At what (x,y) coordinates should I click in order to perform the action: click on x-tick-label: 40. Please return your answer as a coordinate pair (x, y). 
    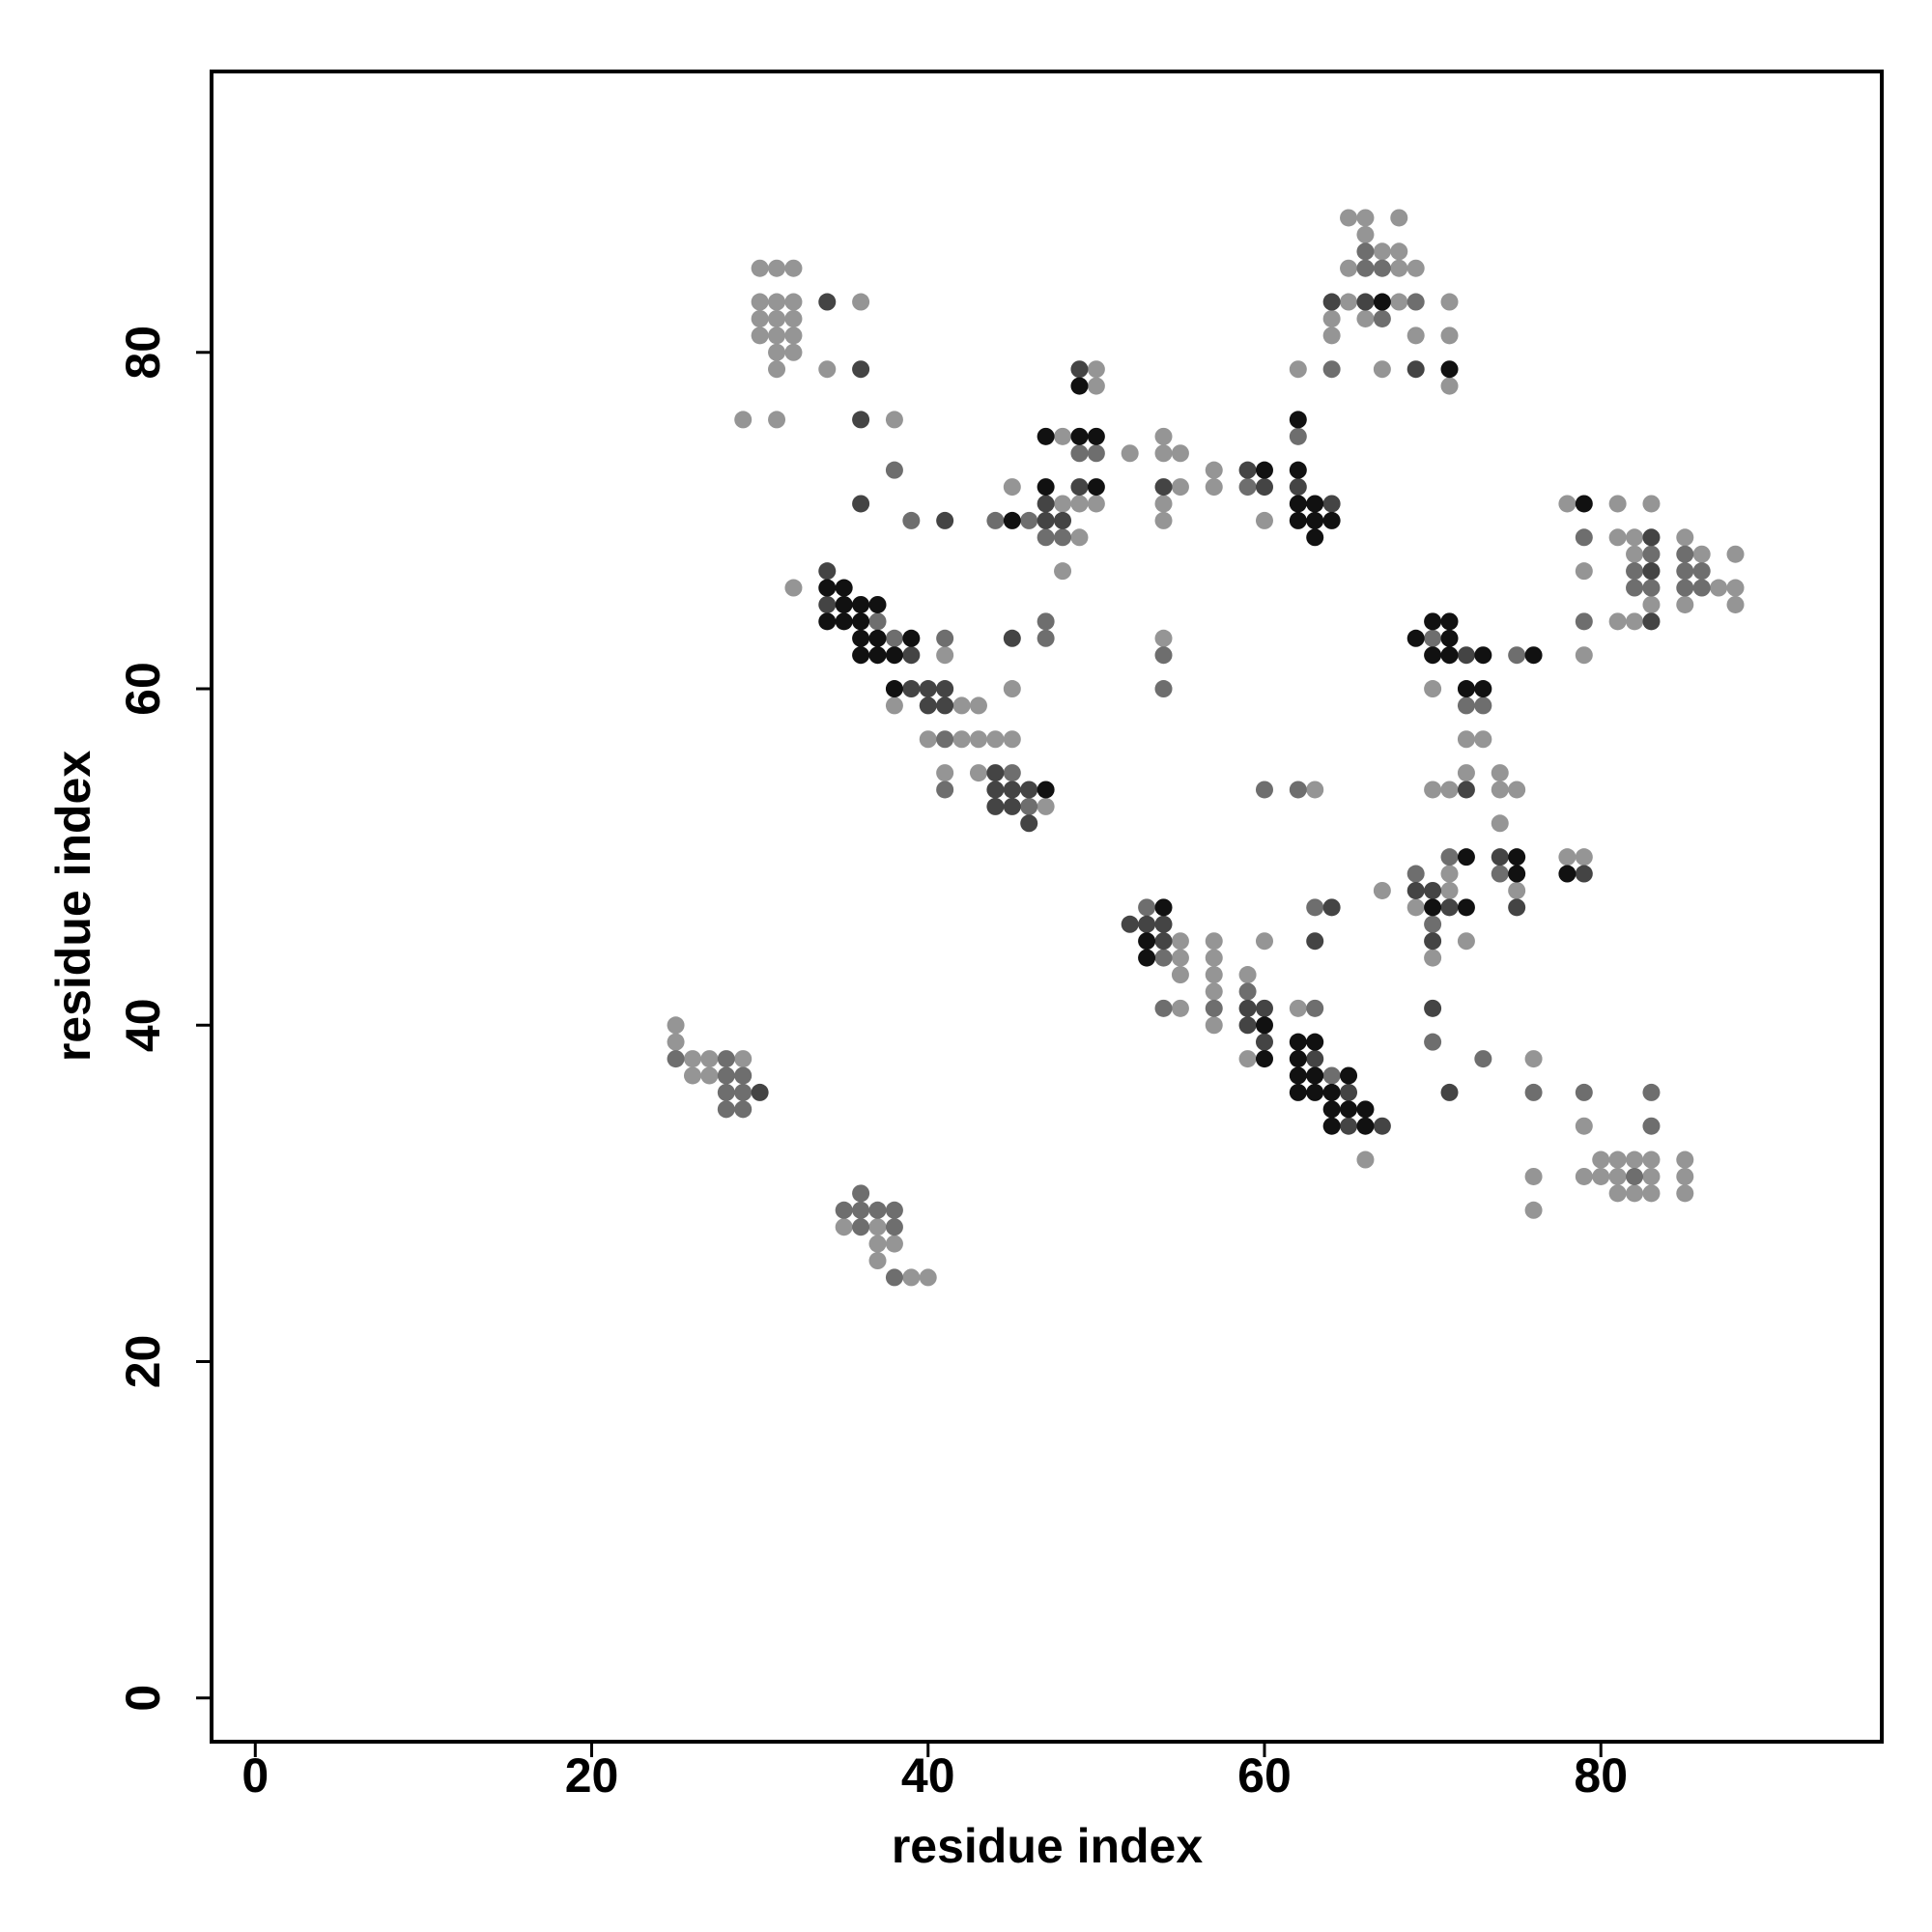
    Looking at the image, I should click on (928, 1775).